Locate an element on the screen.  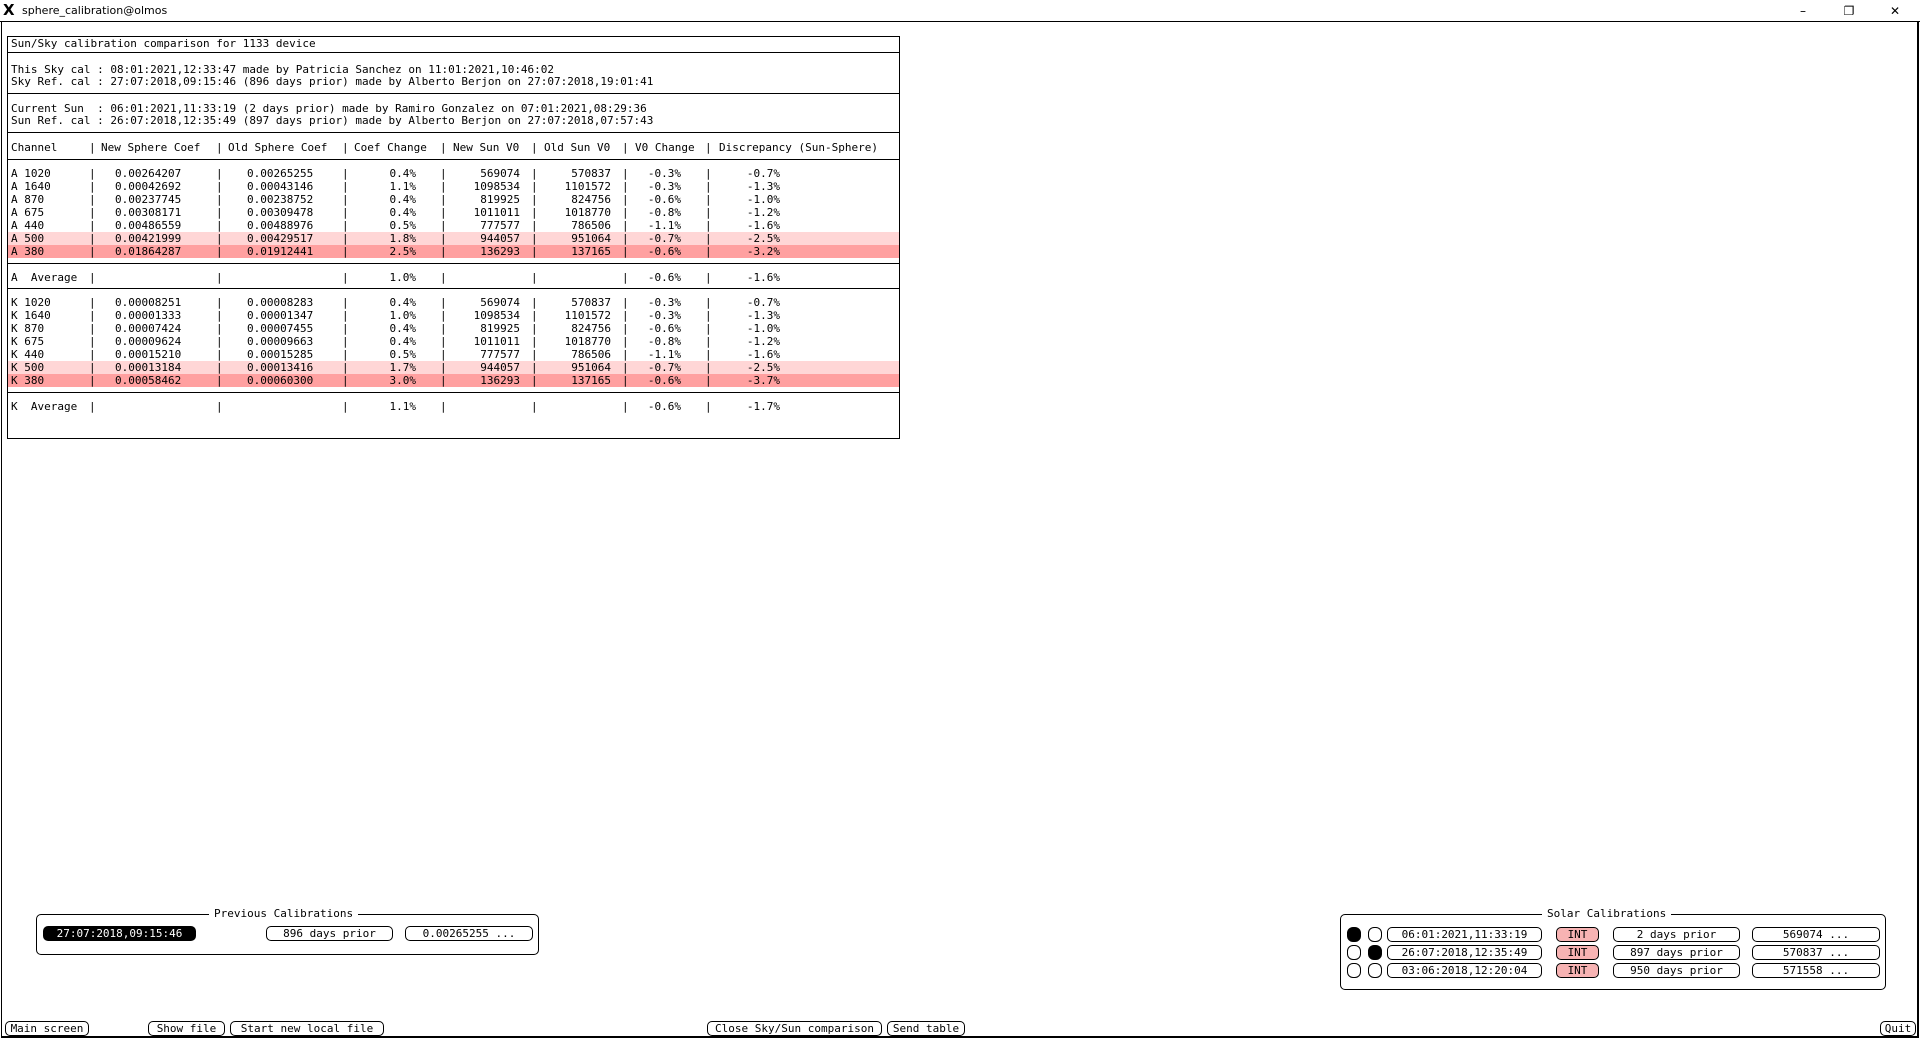
table-cell: 1.7% is located at coordinates (403, 367).